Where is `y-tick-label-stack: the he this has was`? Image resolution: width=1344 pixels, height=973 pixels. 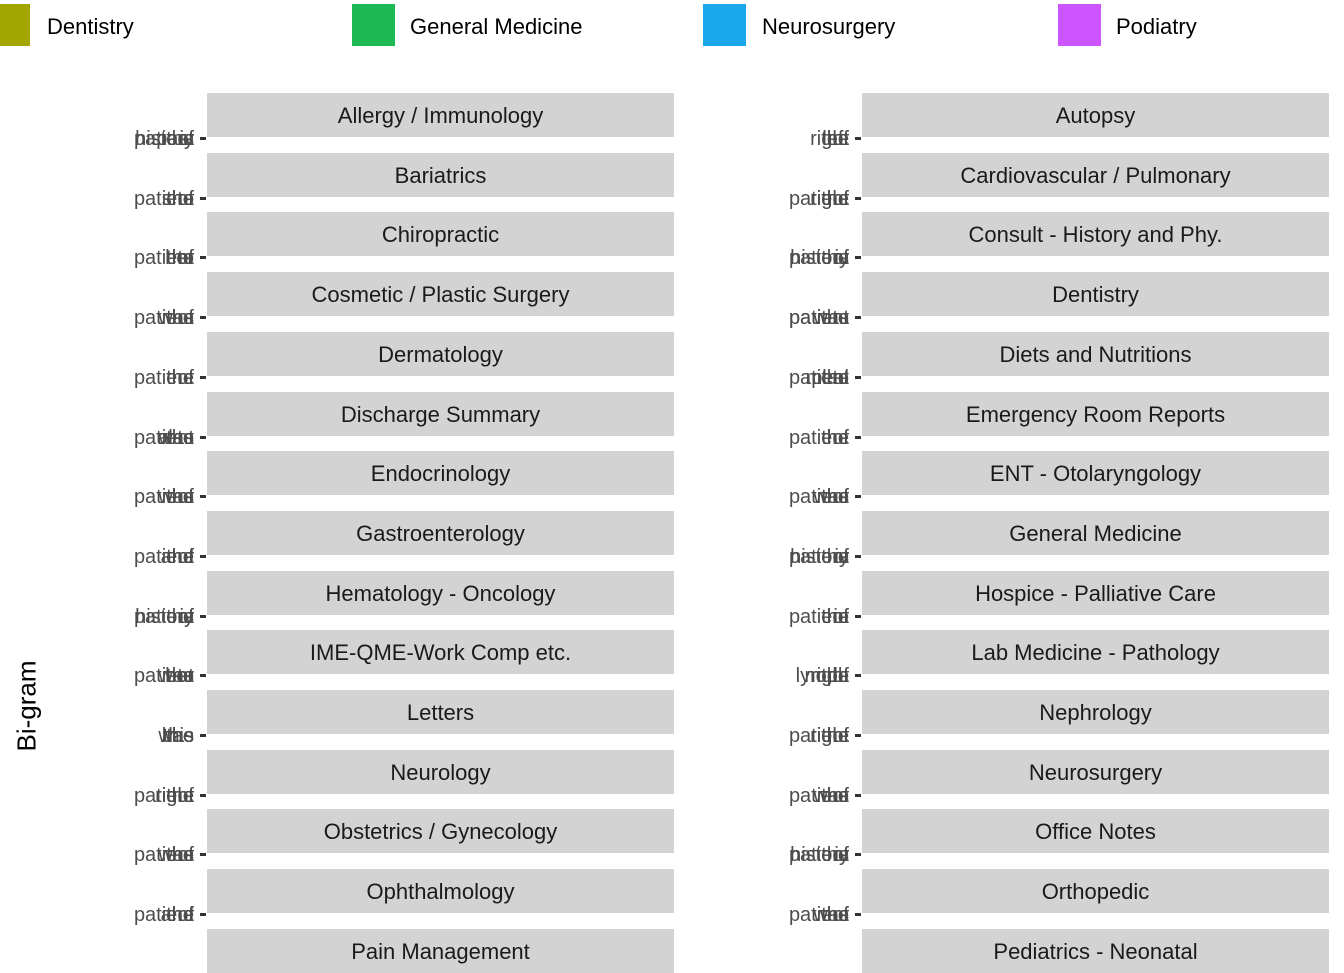
y-tick-label-stack: the he this has was is located at coordinates (97, 736).